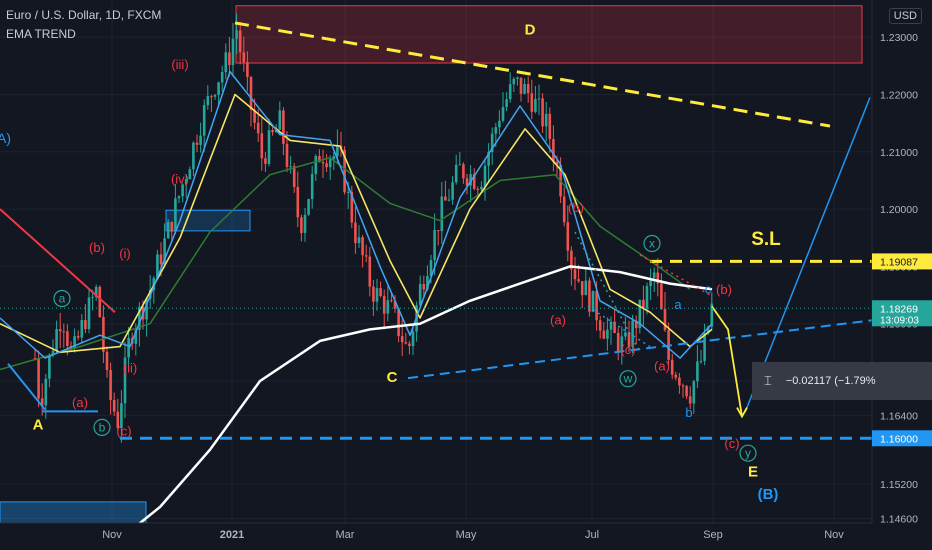  What do you see at coordinates (41, 34) in the screenshot?
I see `indicator-label: EMA TREND` at bounding box center [41, 34].